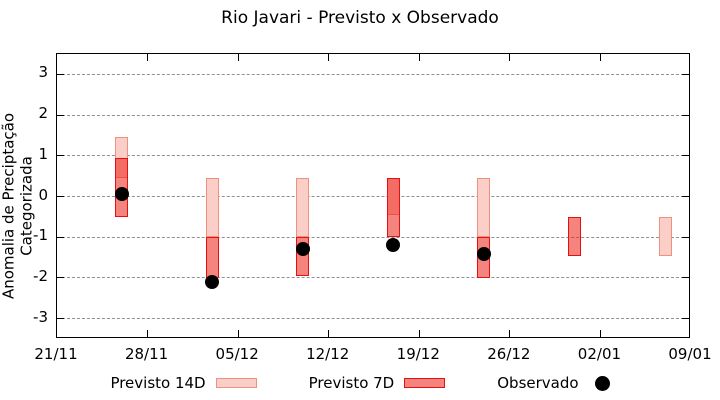 This screenshot has height=400, width=720. I want to click on y-tick-label: 2, so click(43, 113).